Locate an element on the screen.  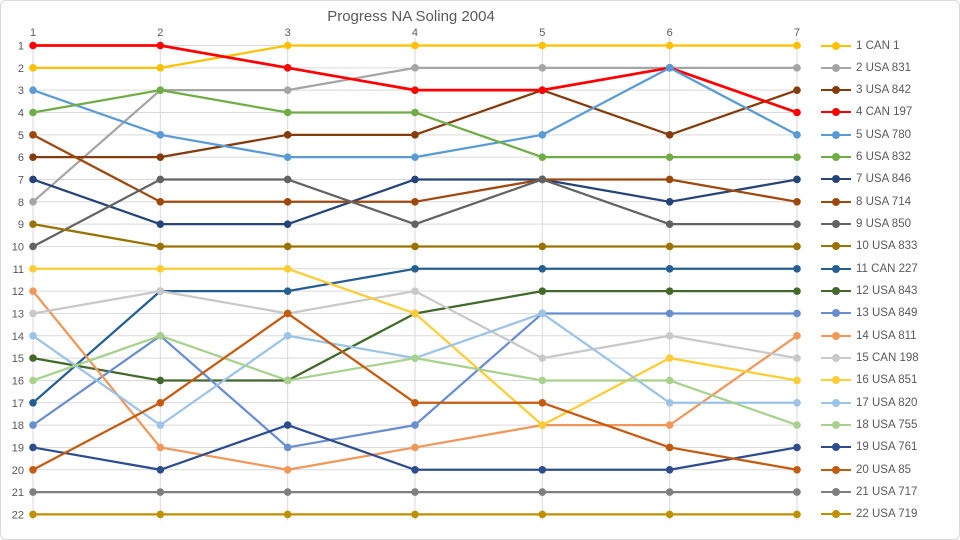
y-tick-label: 18 is located at coordinates (18, 426).